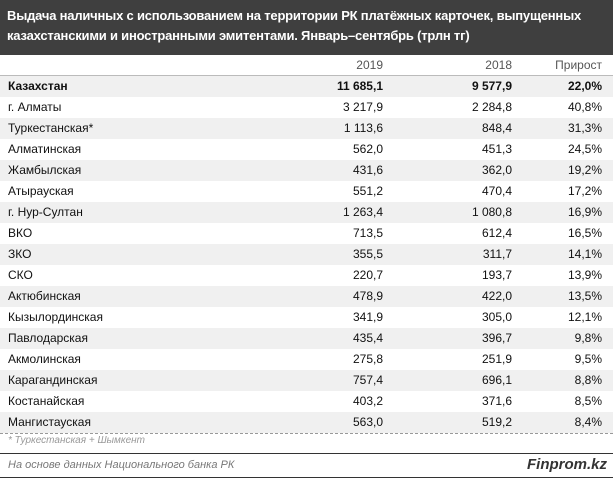  What do you see at coordinates (588, 422) in the screenshot?
I see `growth-value: 8,4%` at bounding box center [588, 422].